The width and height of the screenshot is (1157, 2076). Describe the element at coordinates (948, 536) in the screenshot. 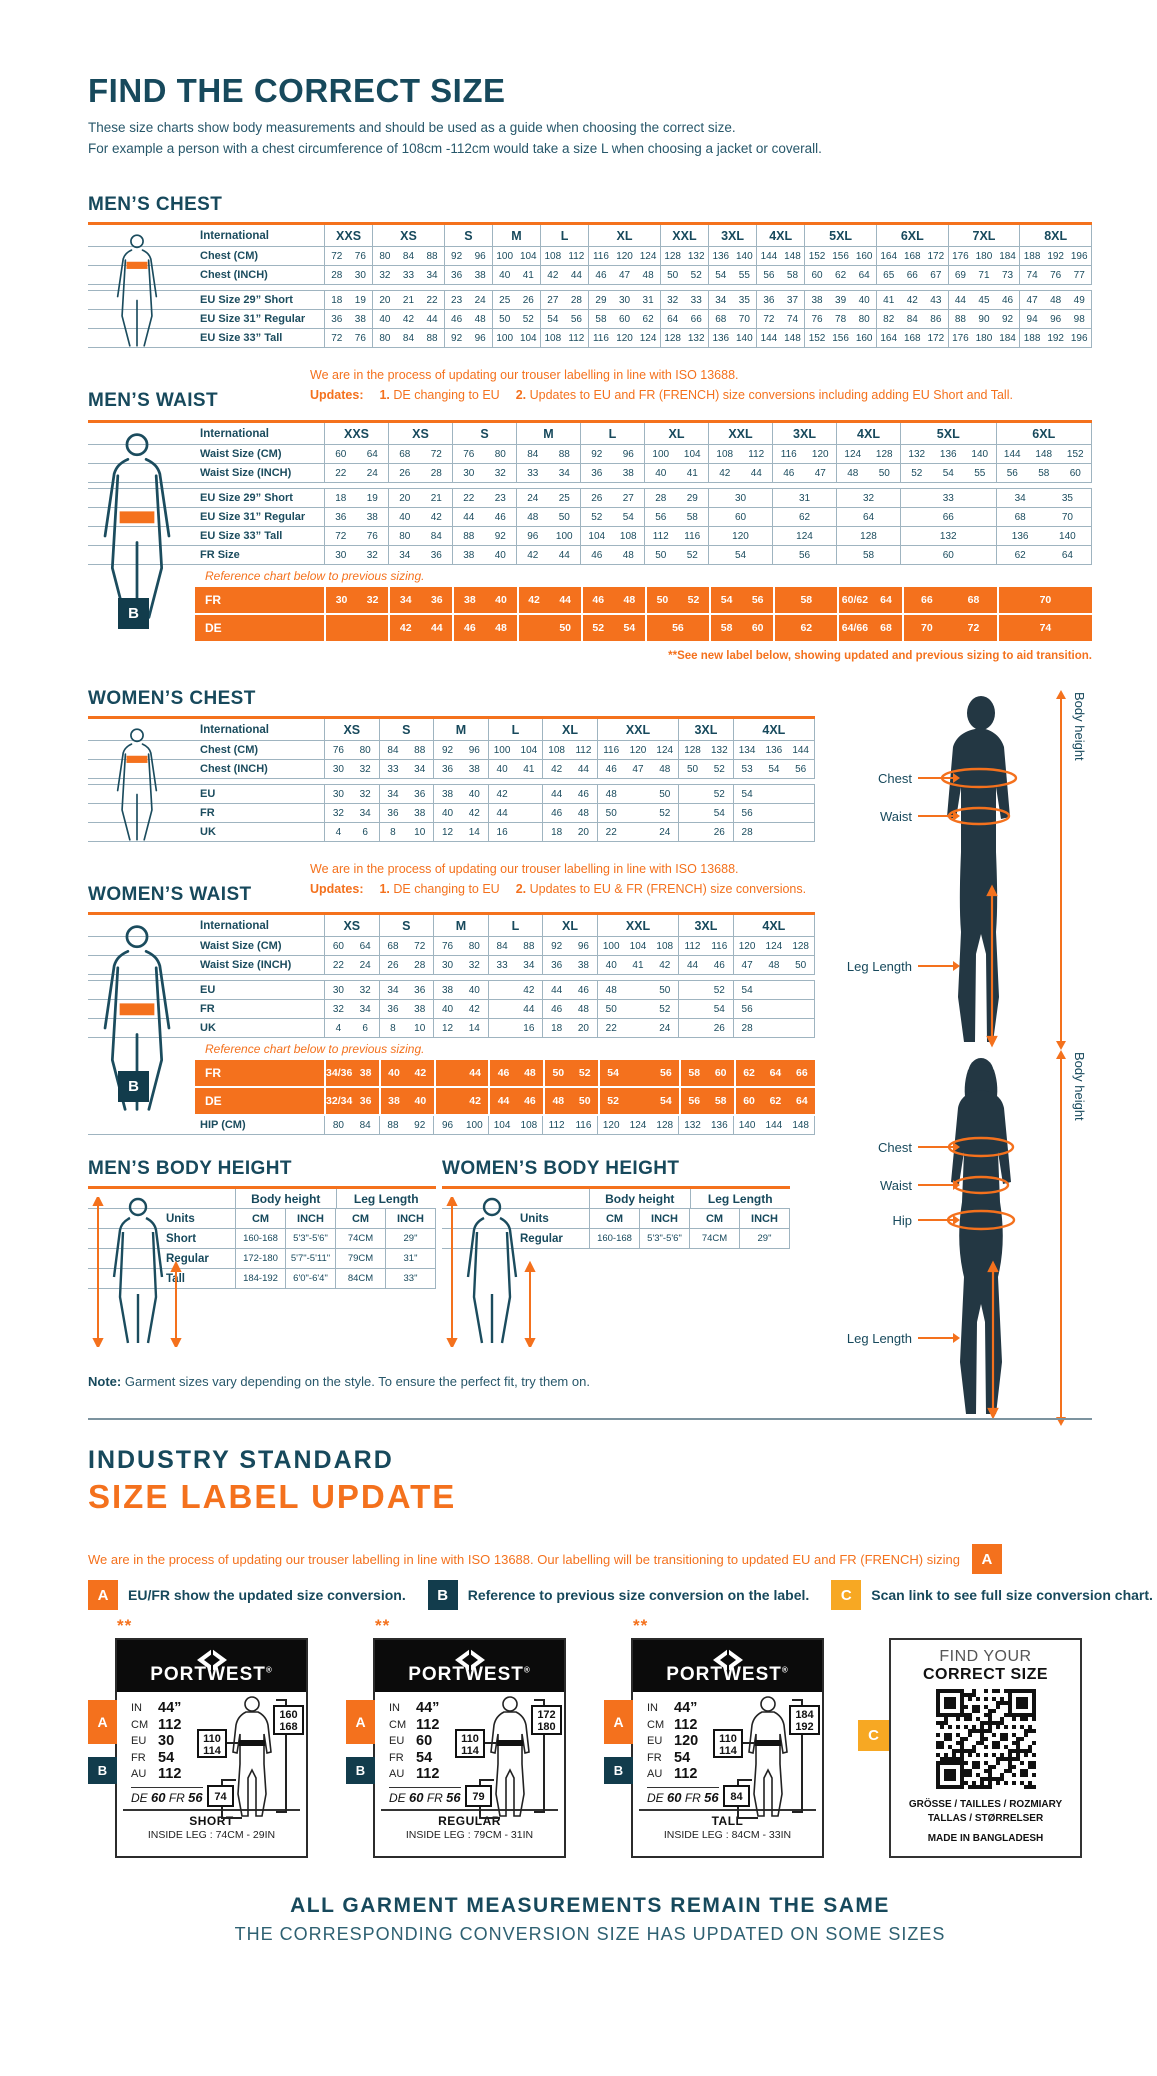

I see `size-group: 132` at that location.